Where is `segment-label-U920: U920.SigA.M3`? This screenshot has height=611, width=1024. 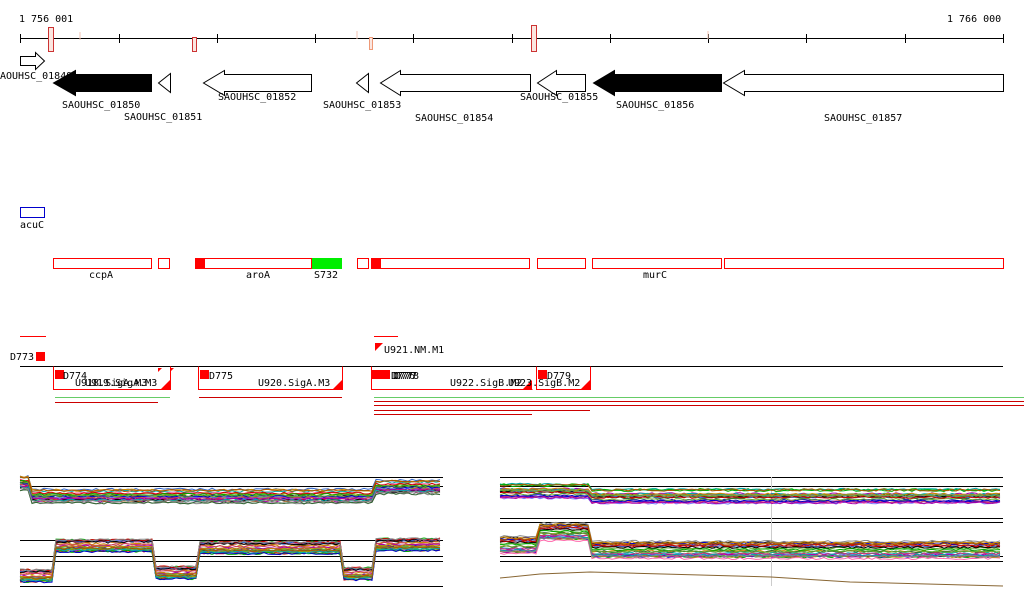
segment-label-U920: U920.SigA.M3 is located at coordinates (294, 383).